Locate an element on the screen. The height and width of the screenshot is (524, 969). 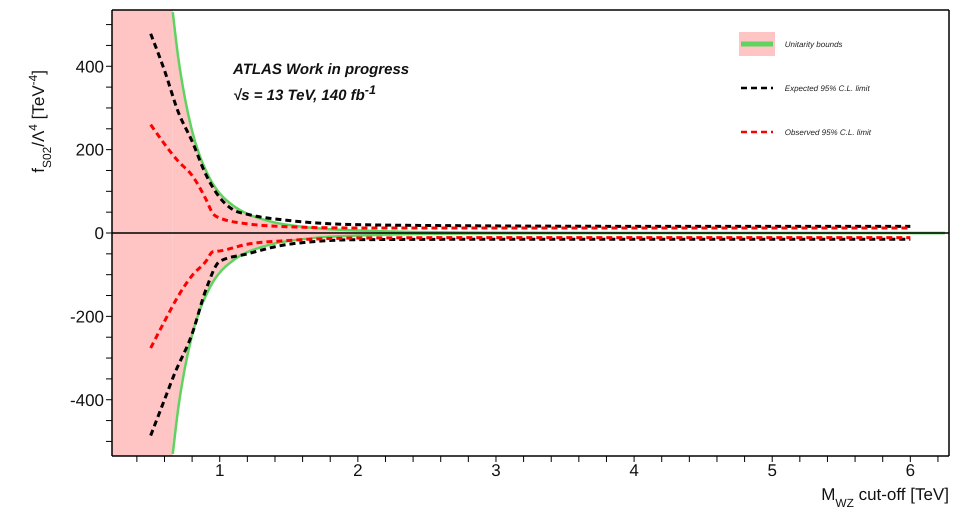
x-tick-label: 1 is located at coordinates (219, 470).